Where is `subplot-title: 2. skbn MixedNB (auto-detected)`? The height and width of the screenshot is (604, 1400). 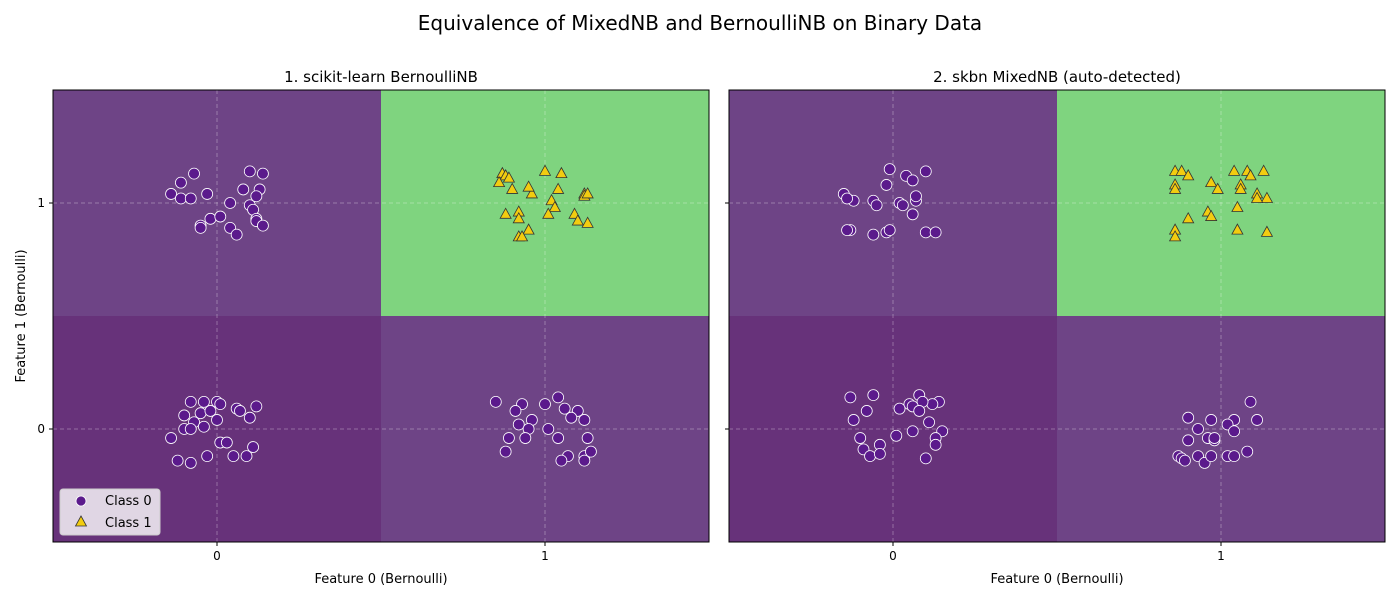 subplot-title: 2. skbn MixedNB (auto-detected) is located at coordinates (1057, 77).